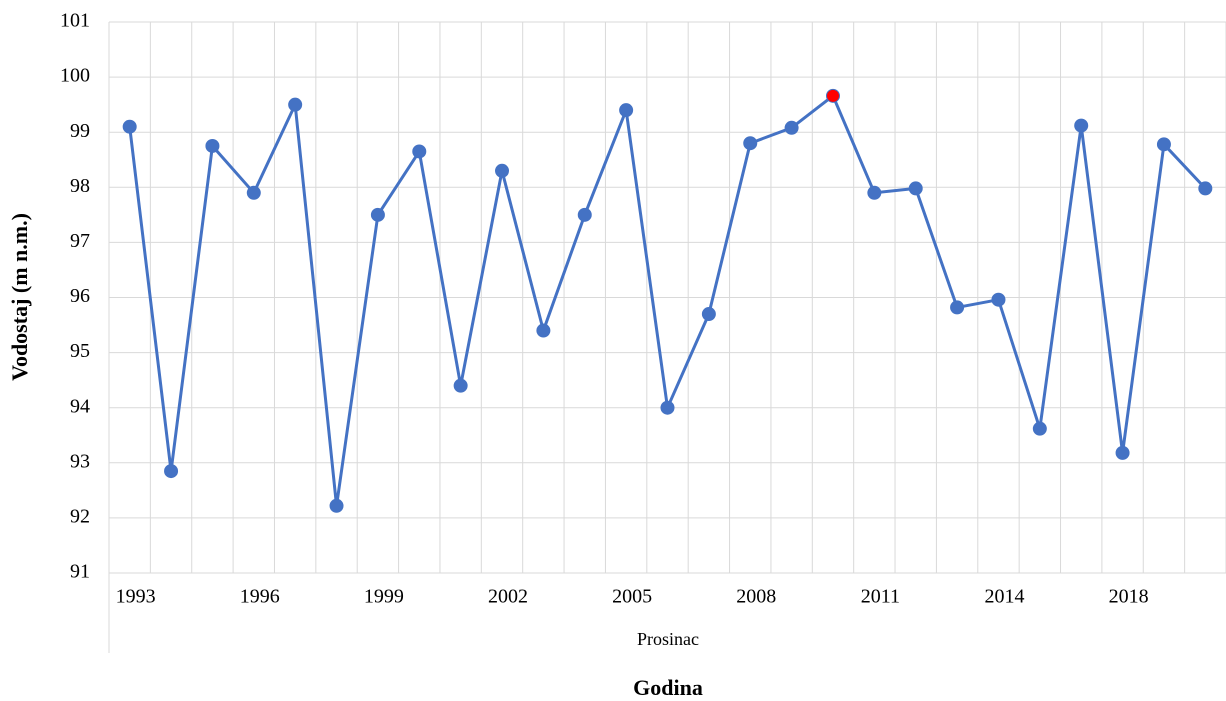  I want to click on y-axis-title: Vodostaj (m n.m.), so click(19, 297).